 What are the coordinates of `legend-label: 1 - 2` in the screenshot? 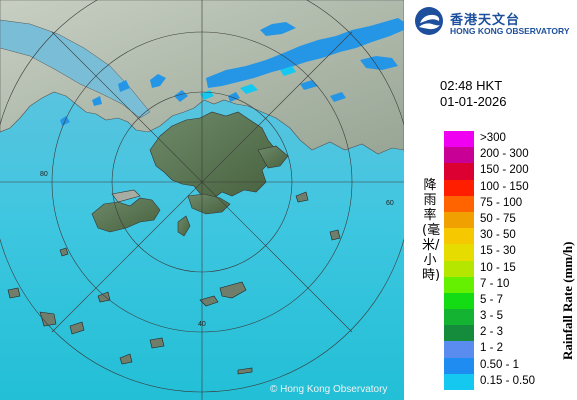 It's located at (492, 348).